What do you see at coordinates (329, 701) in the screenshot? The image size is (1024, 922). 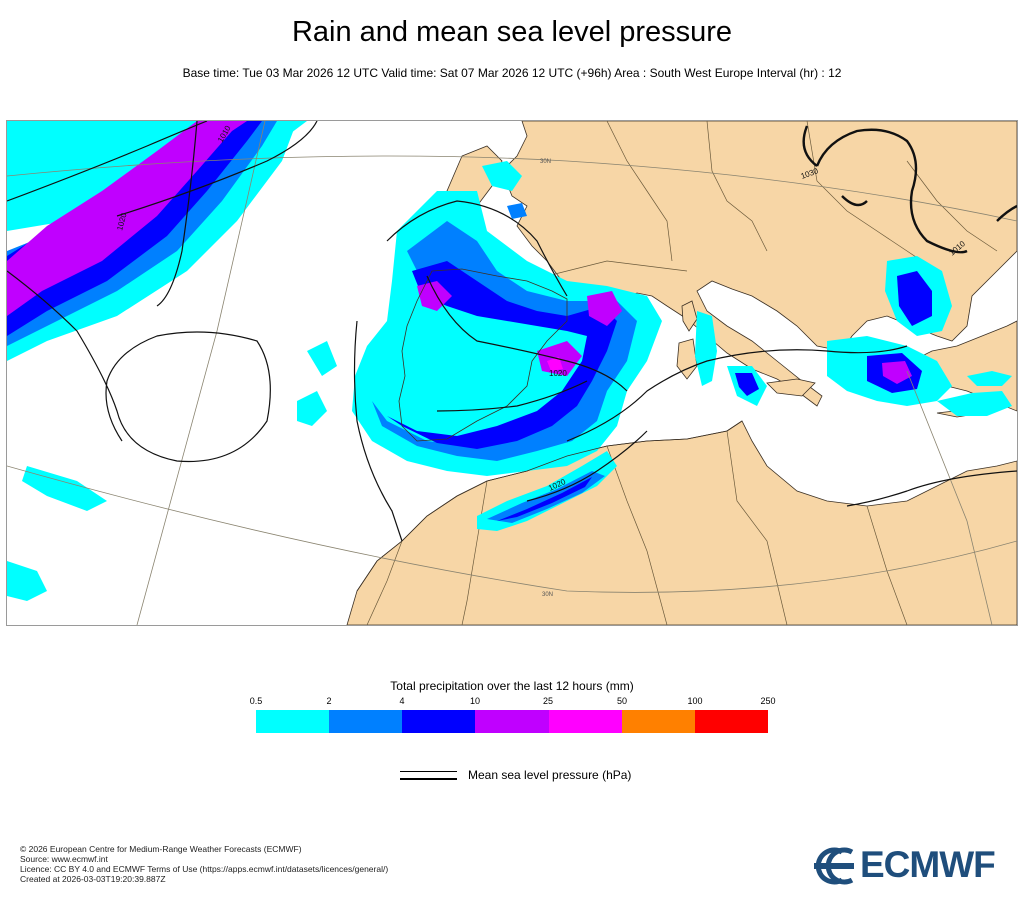 I see `legend-tick: 2` at bounding box center [329, 701].